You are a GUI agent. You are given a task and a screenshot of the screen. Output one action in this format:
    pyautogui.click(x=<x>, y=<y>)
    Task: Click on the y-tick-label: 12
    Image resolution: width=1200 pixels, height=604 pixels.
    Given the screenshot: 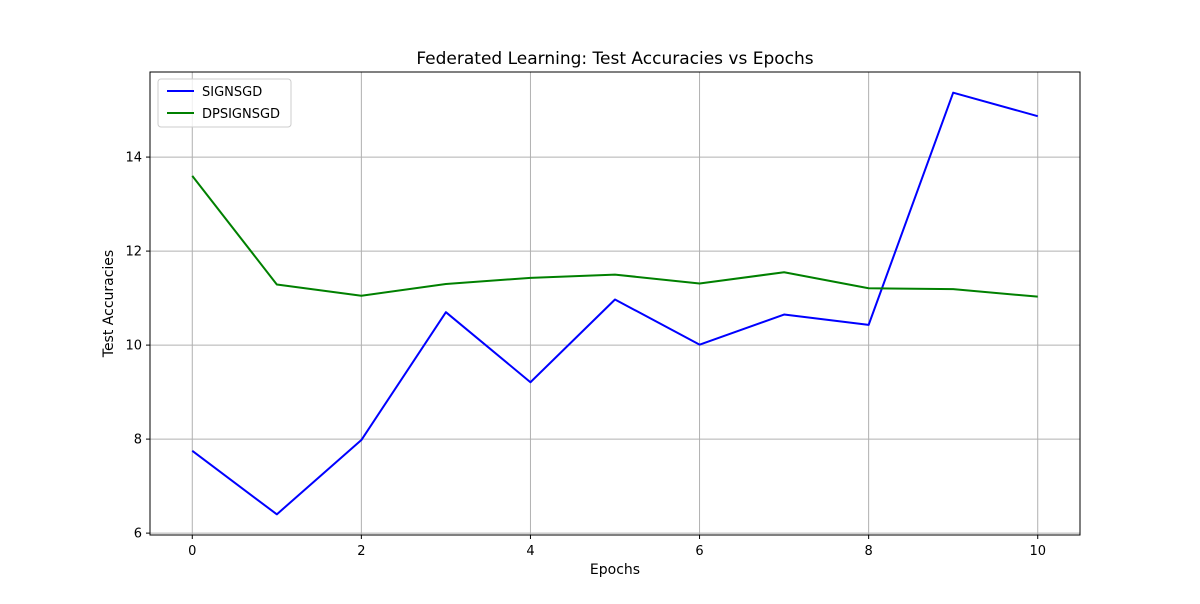 What is the action you would take?
    pyautogui.click(x=133, y=252)
    